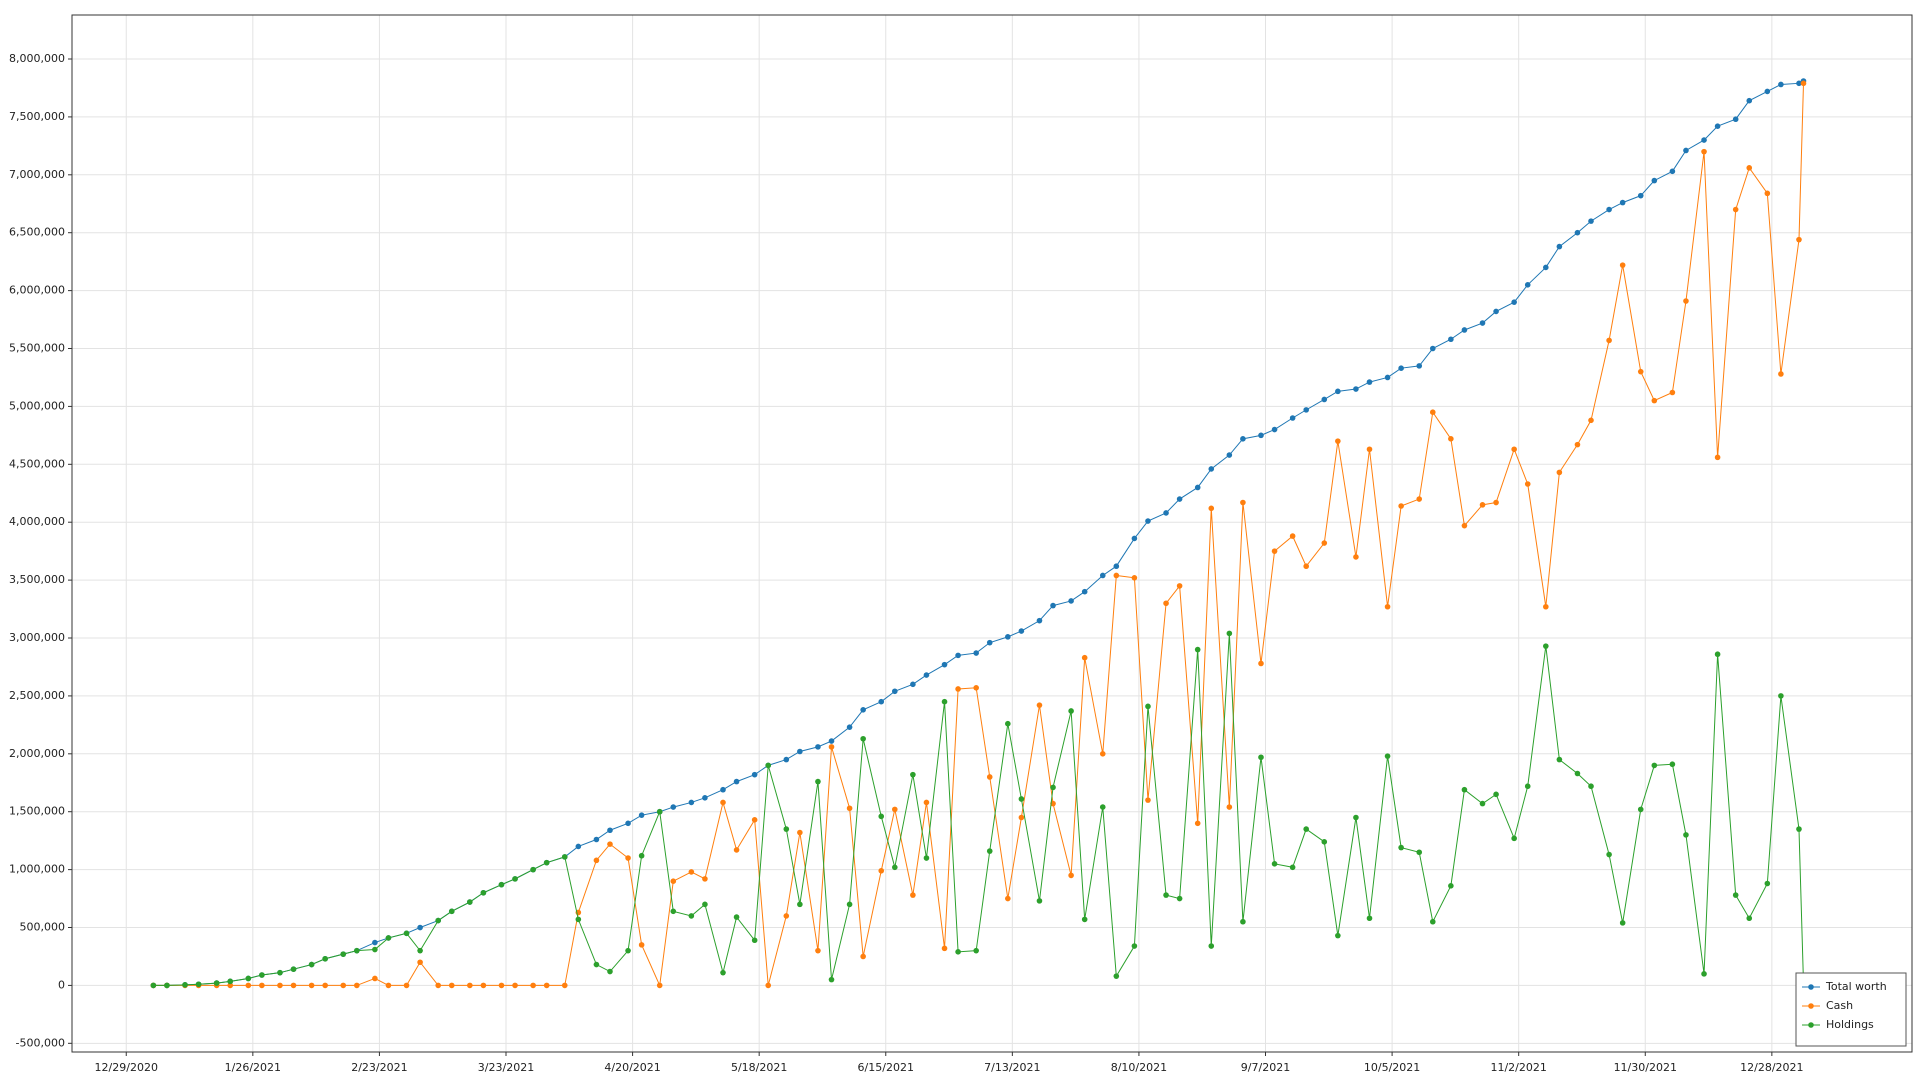  I want to click on x-tick-label: 1/26/2021, so click(253, 1067).